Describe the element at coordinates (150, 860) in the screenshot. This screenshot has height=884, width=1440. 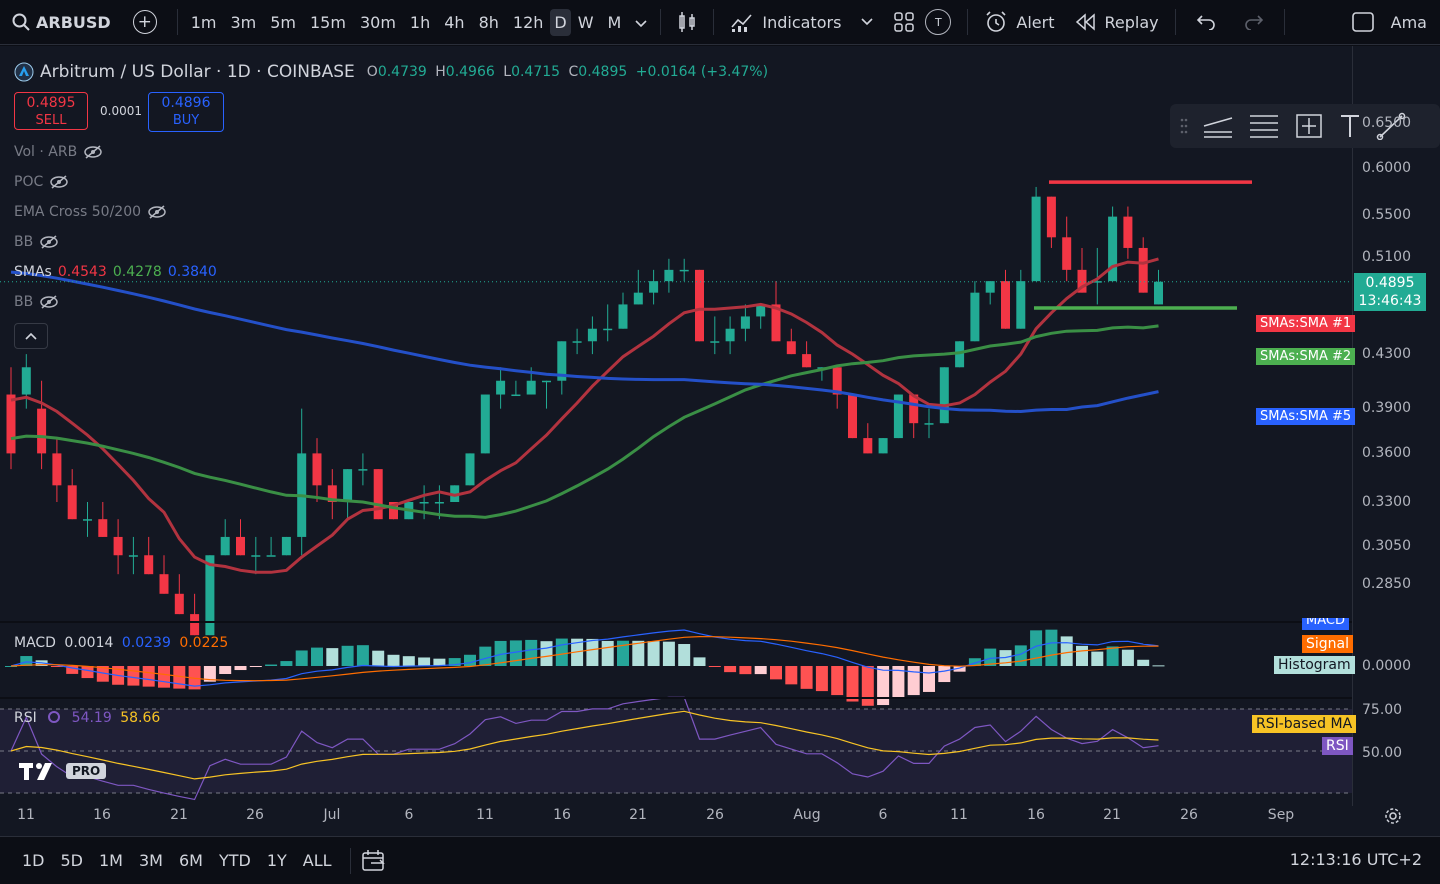
I see `range-3m: 3M` at that location.